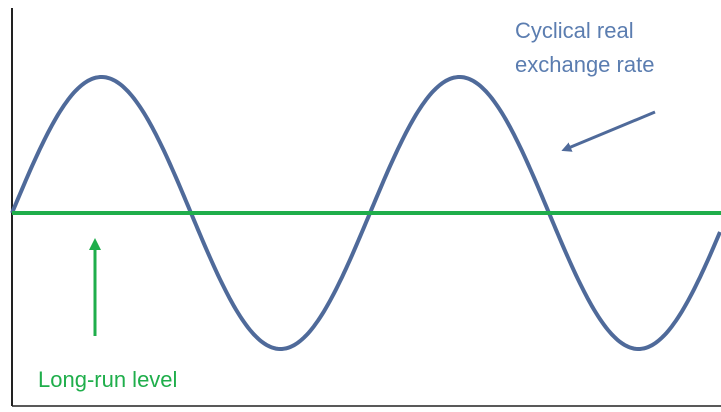 This screenshot has height=412, width=721. What do you see at coordinates (584, 64) in the screenshot?
I see `curve-label-line2: exchange rate` at bounding box center [584, 64].